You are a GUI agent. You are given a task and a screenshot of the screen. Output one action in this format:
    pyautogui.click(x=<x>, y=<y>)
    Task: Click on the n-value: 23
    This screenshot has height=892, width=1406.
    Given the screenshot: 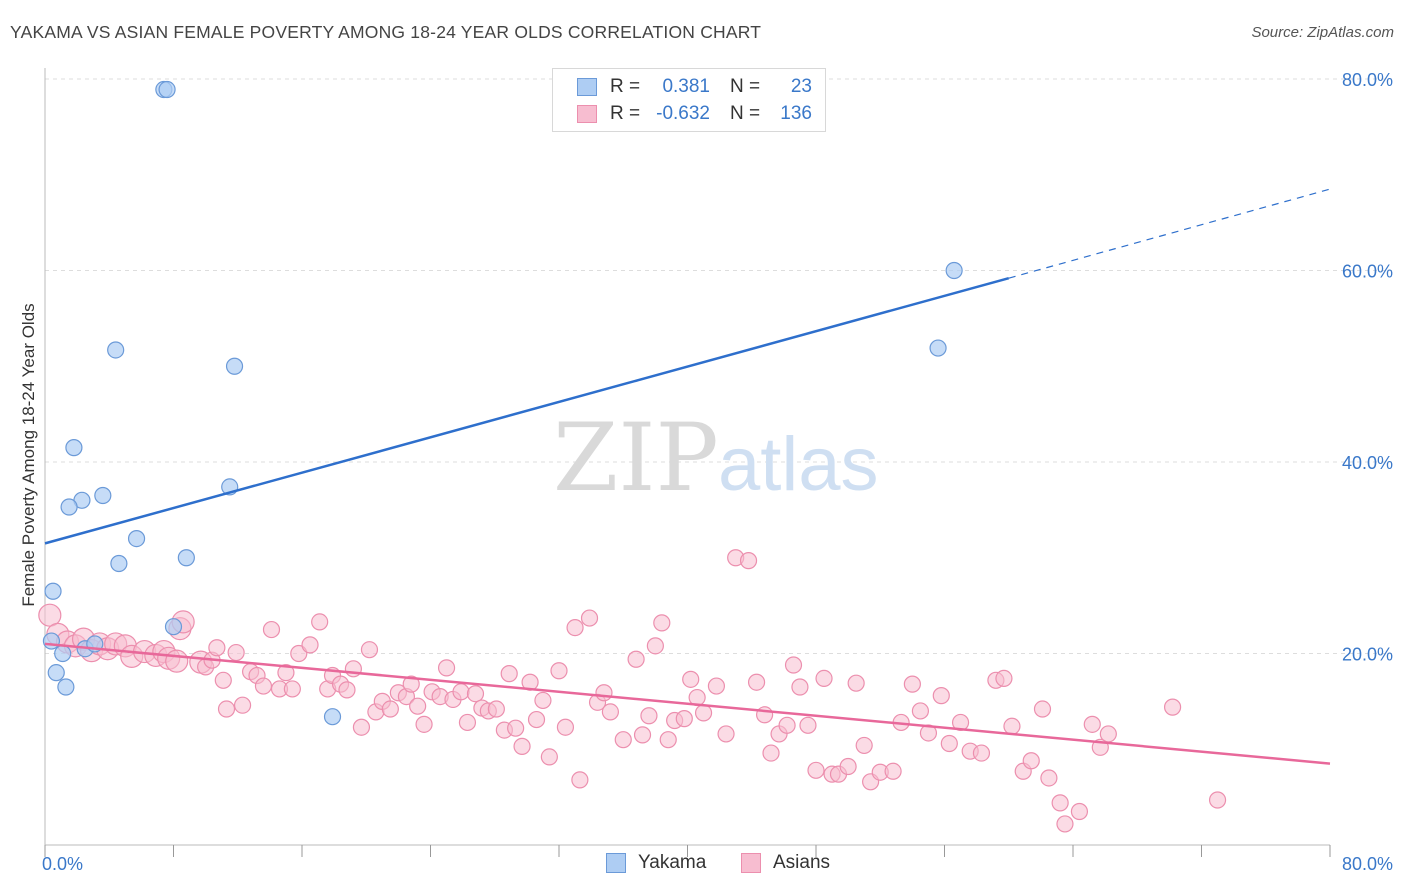 What is the action you would take?
    pyautogui.click(x=801, y=86)
    